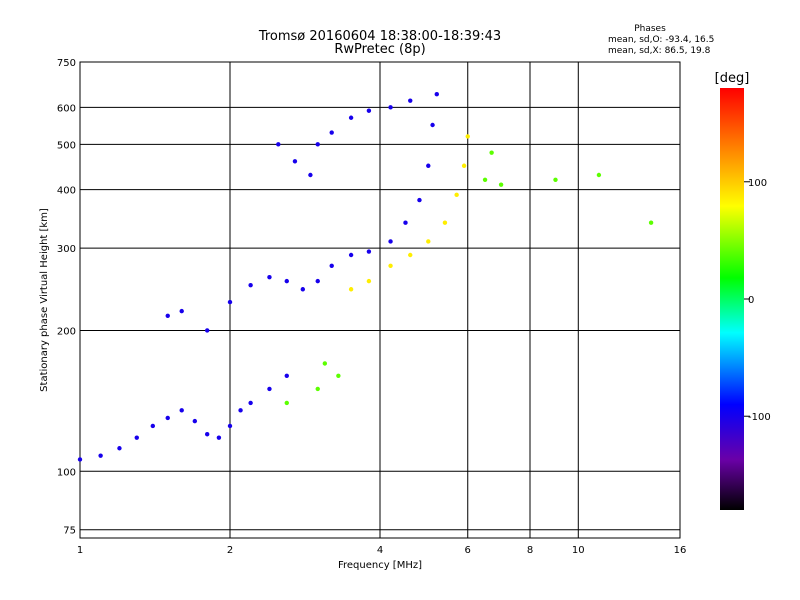 The width and height of the screenshot is (800, 600). I want to click on x-tick-label: 6, so click(468, 550).